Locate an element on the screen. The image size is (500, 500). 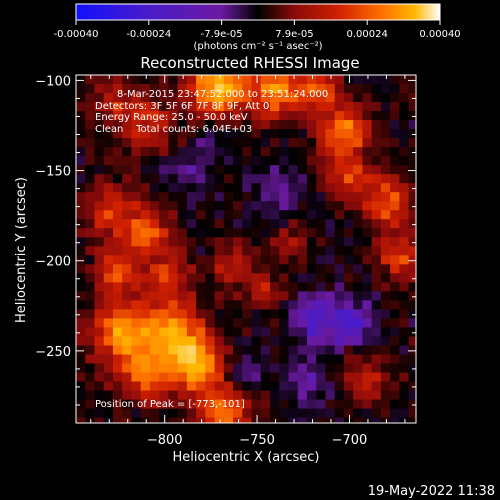
annotation-energy-range: Energy Range: 25.0 - 50.0 keV is located at coordinates (171, 117).